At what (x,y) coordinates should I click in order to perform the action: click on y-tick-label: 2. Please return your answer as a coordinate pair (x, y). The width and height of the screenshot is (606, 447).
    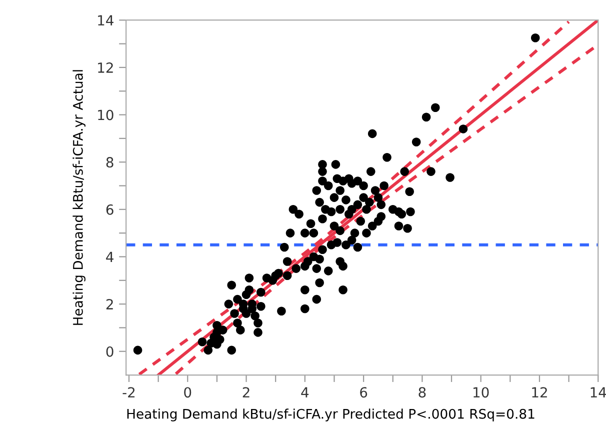
    Looking at the image, I should click on (109, 304).